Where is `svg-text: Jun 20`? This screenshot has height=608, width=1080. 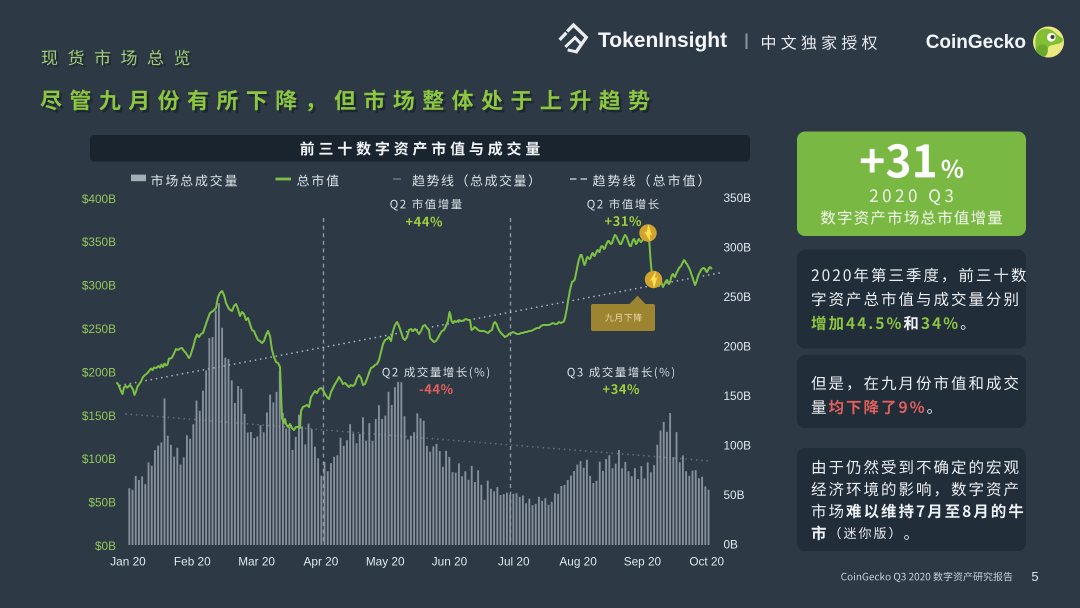 svg-text: Jun 20 is located at coordinates (450, 562).